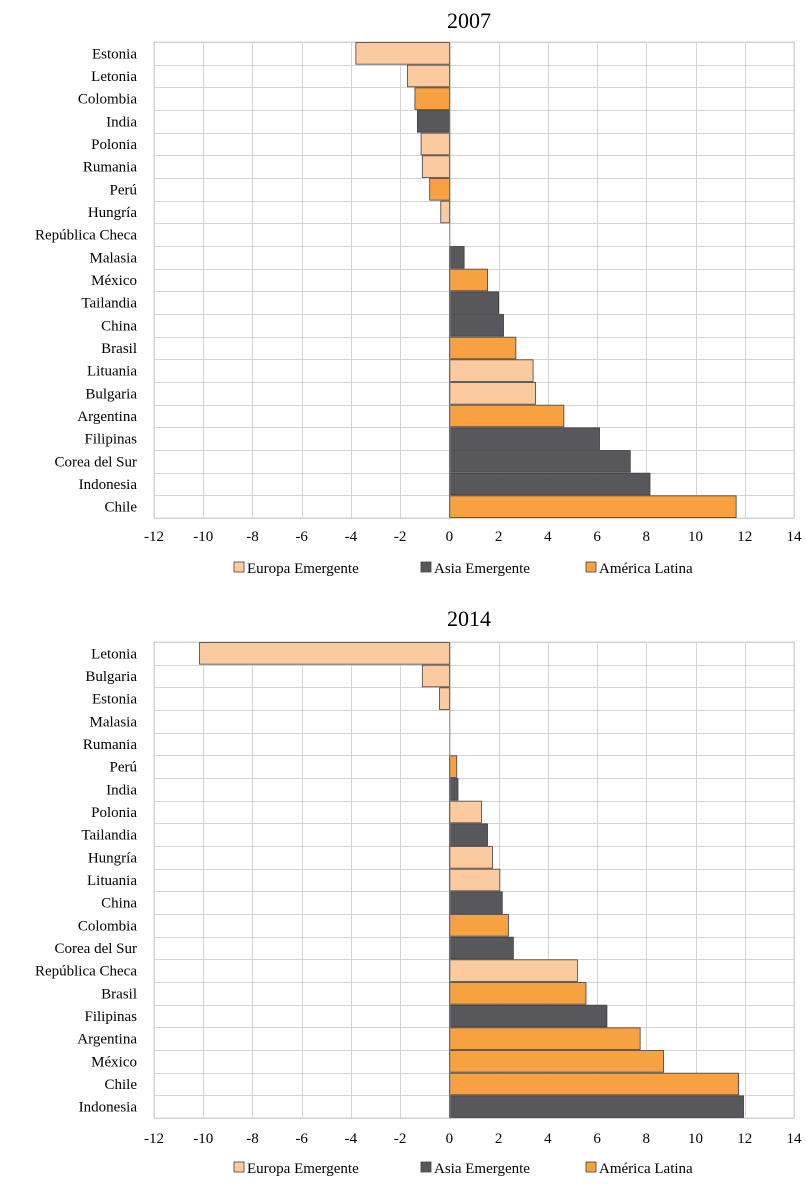 The width and height of the screenshot is (806, 1184). I want to click on category-label: Polonia, so click(114, 813).